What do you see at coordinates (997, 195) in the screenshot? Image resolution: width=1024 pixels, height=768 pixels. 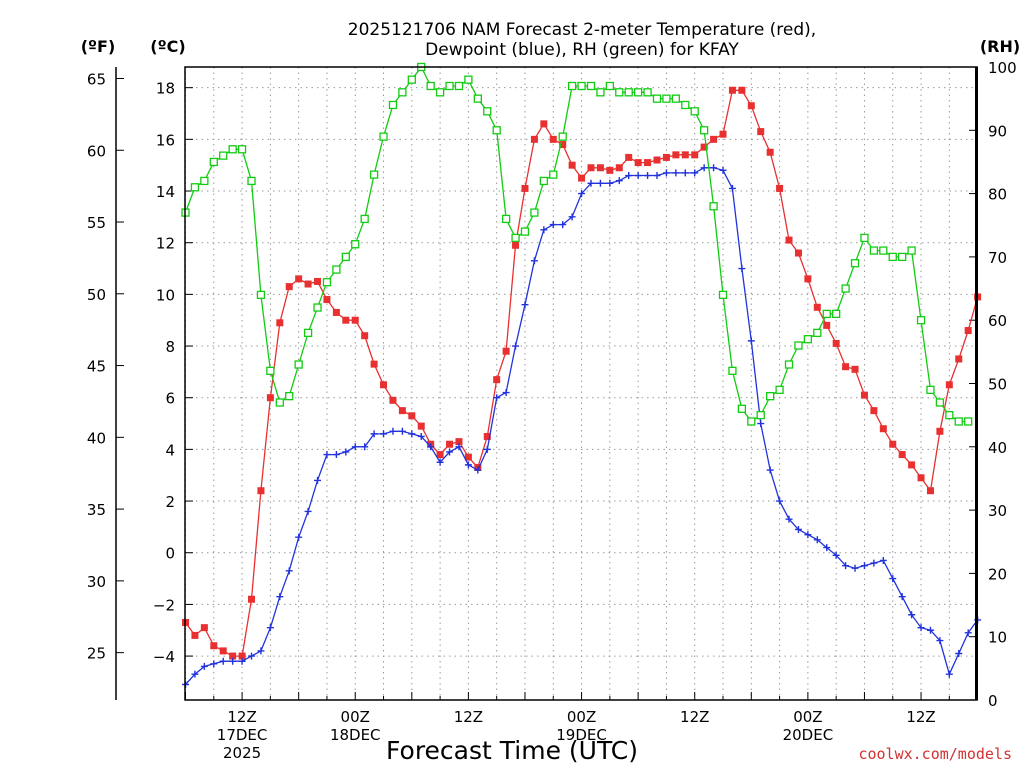 I see `rh-tick-label: 80` at bounding box center [997, 195].